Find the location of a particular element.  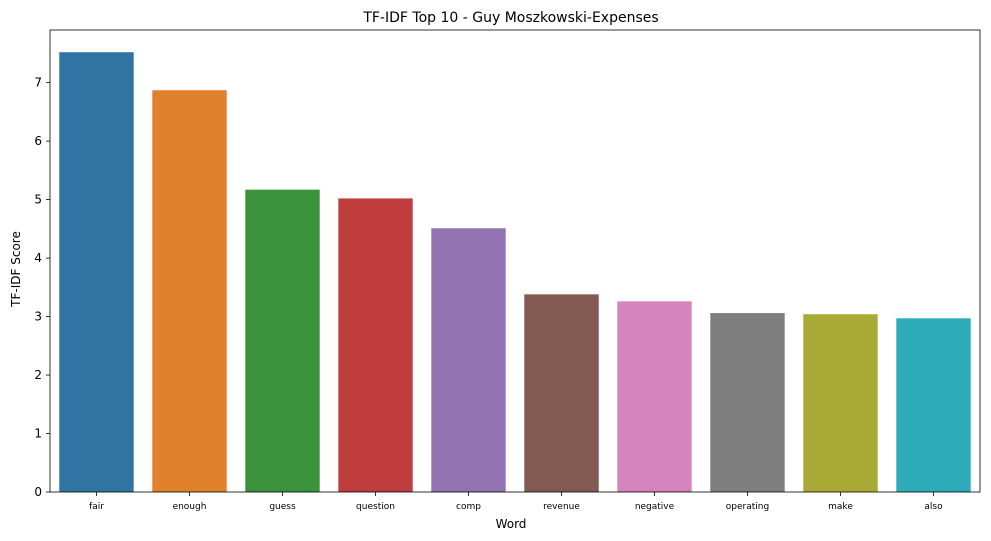

bar-negative is located at coordinates (654, 396).